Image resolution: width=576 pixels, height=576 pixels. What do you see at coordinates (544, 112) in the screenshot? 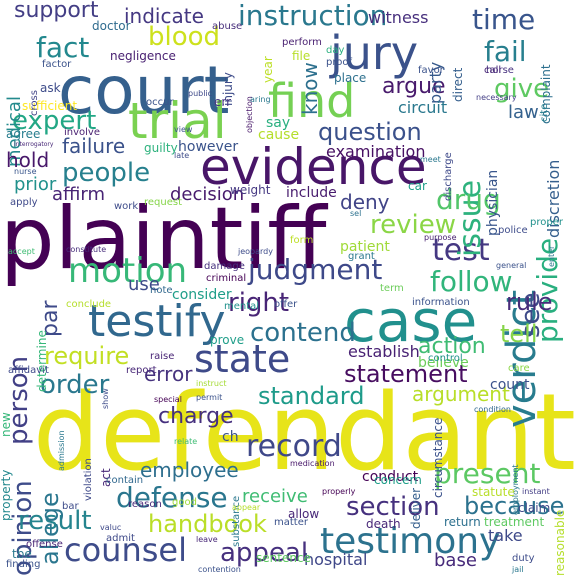
I see `word-cite: cite` at bounding box center [544, 112].